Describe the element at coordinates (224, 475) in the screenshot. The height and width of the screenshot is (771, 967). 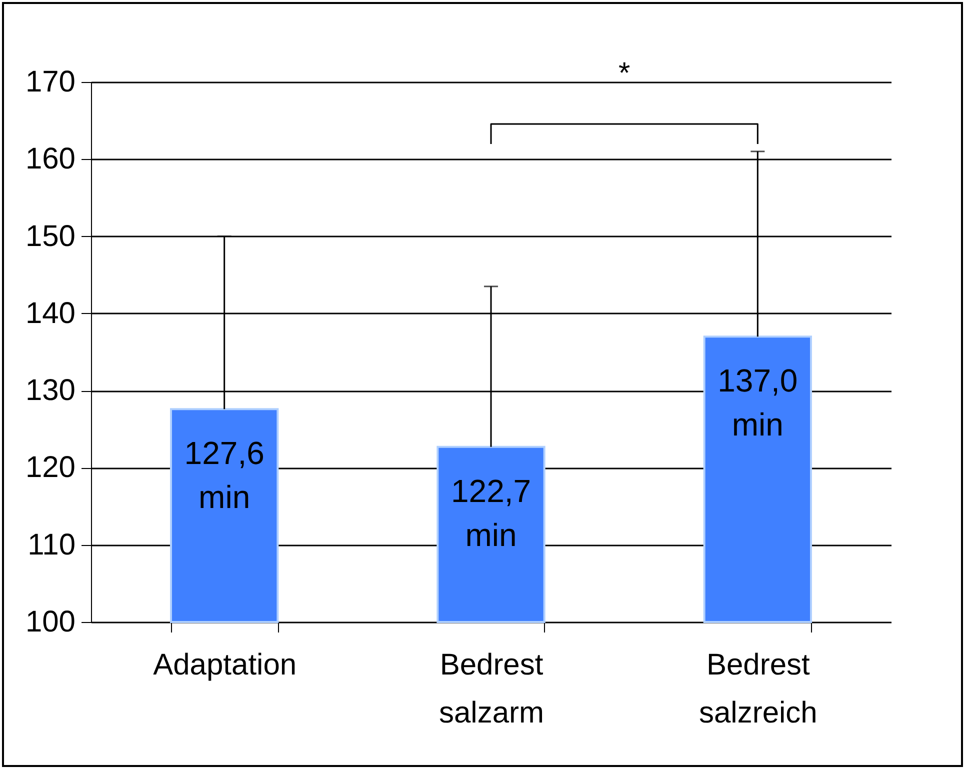
I see `data-label: 127,6 min` at that location.